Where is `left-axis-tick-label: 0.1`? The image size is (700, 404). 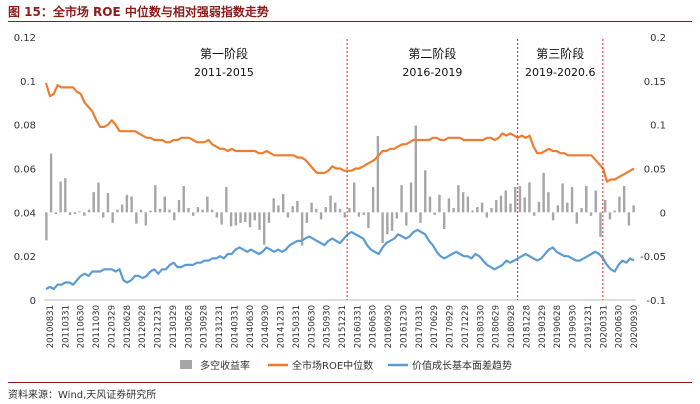 left-axis-tick-label: 0.1 is located at coordinates (28, 82).